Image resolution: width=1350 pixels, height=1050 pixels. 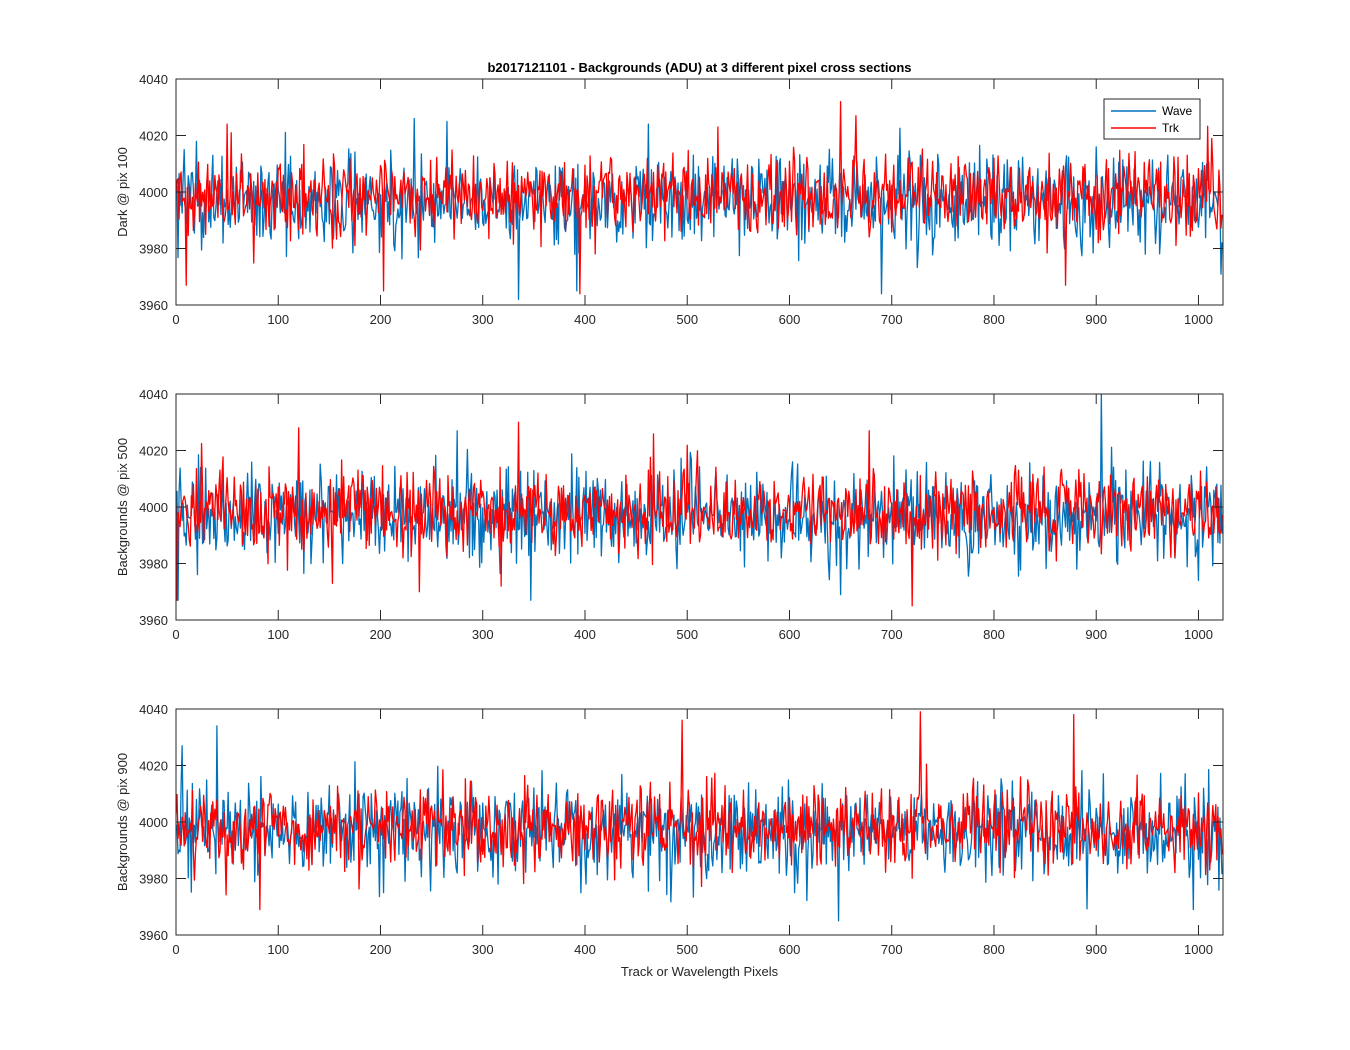 I want to click on y-axis-label: Backgrounds @ pix 500, so click(x=122, y=507).